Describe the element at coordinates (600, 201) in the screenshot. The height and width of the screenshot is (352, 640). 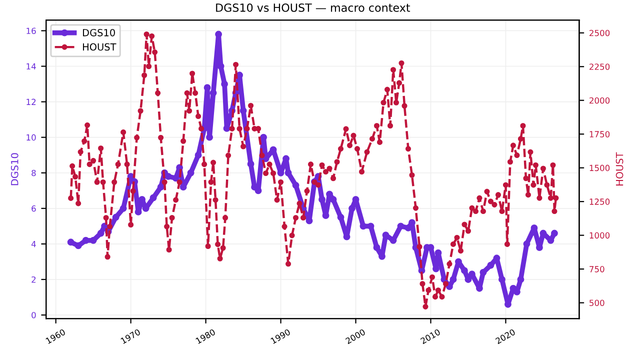
I see `y2-tick-label: 1250` at that location.